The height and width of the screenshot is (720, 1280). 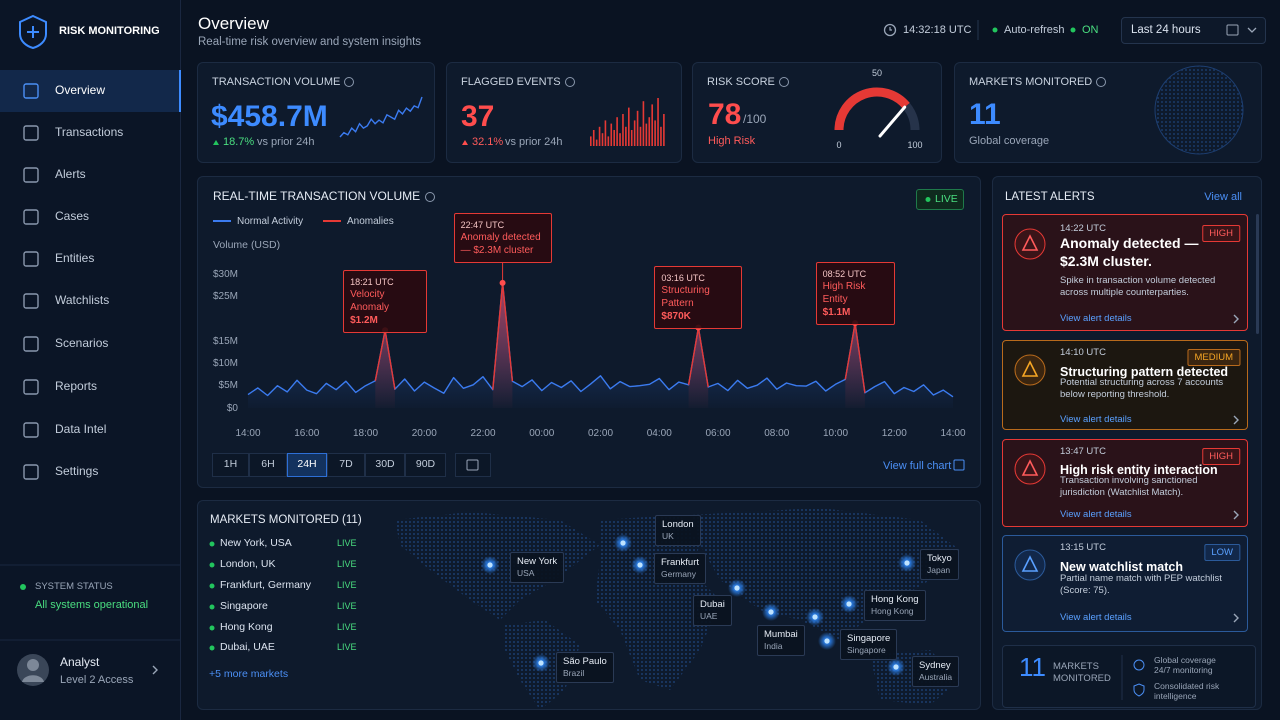 I want to click on summary-coverage: Global coverage 24/7 monitoring, so click(x=1185, y=665).